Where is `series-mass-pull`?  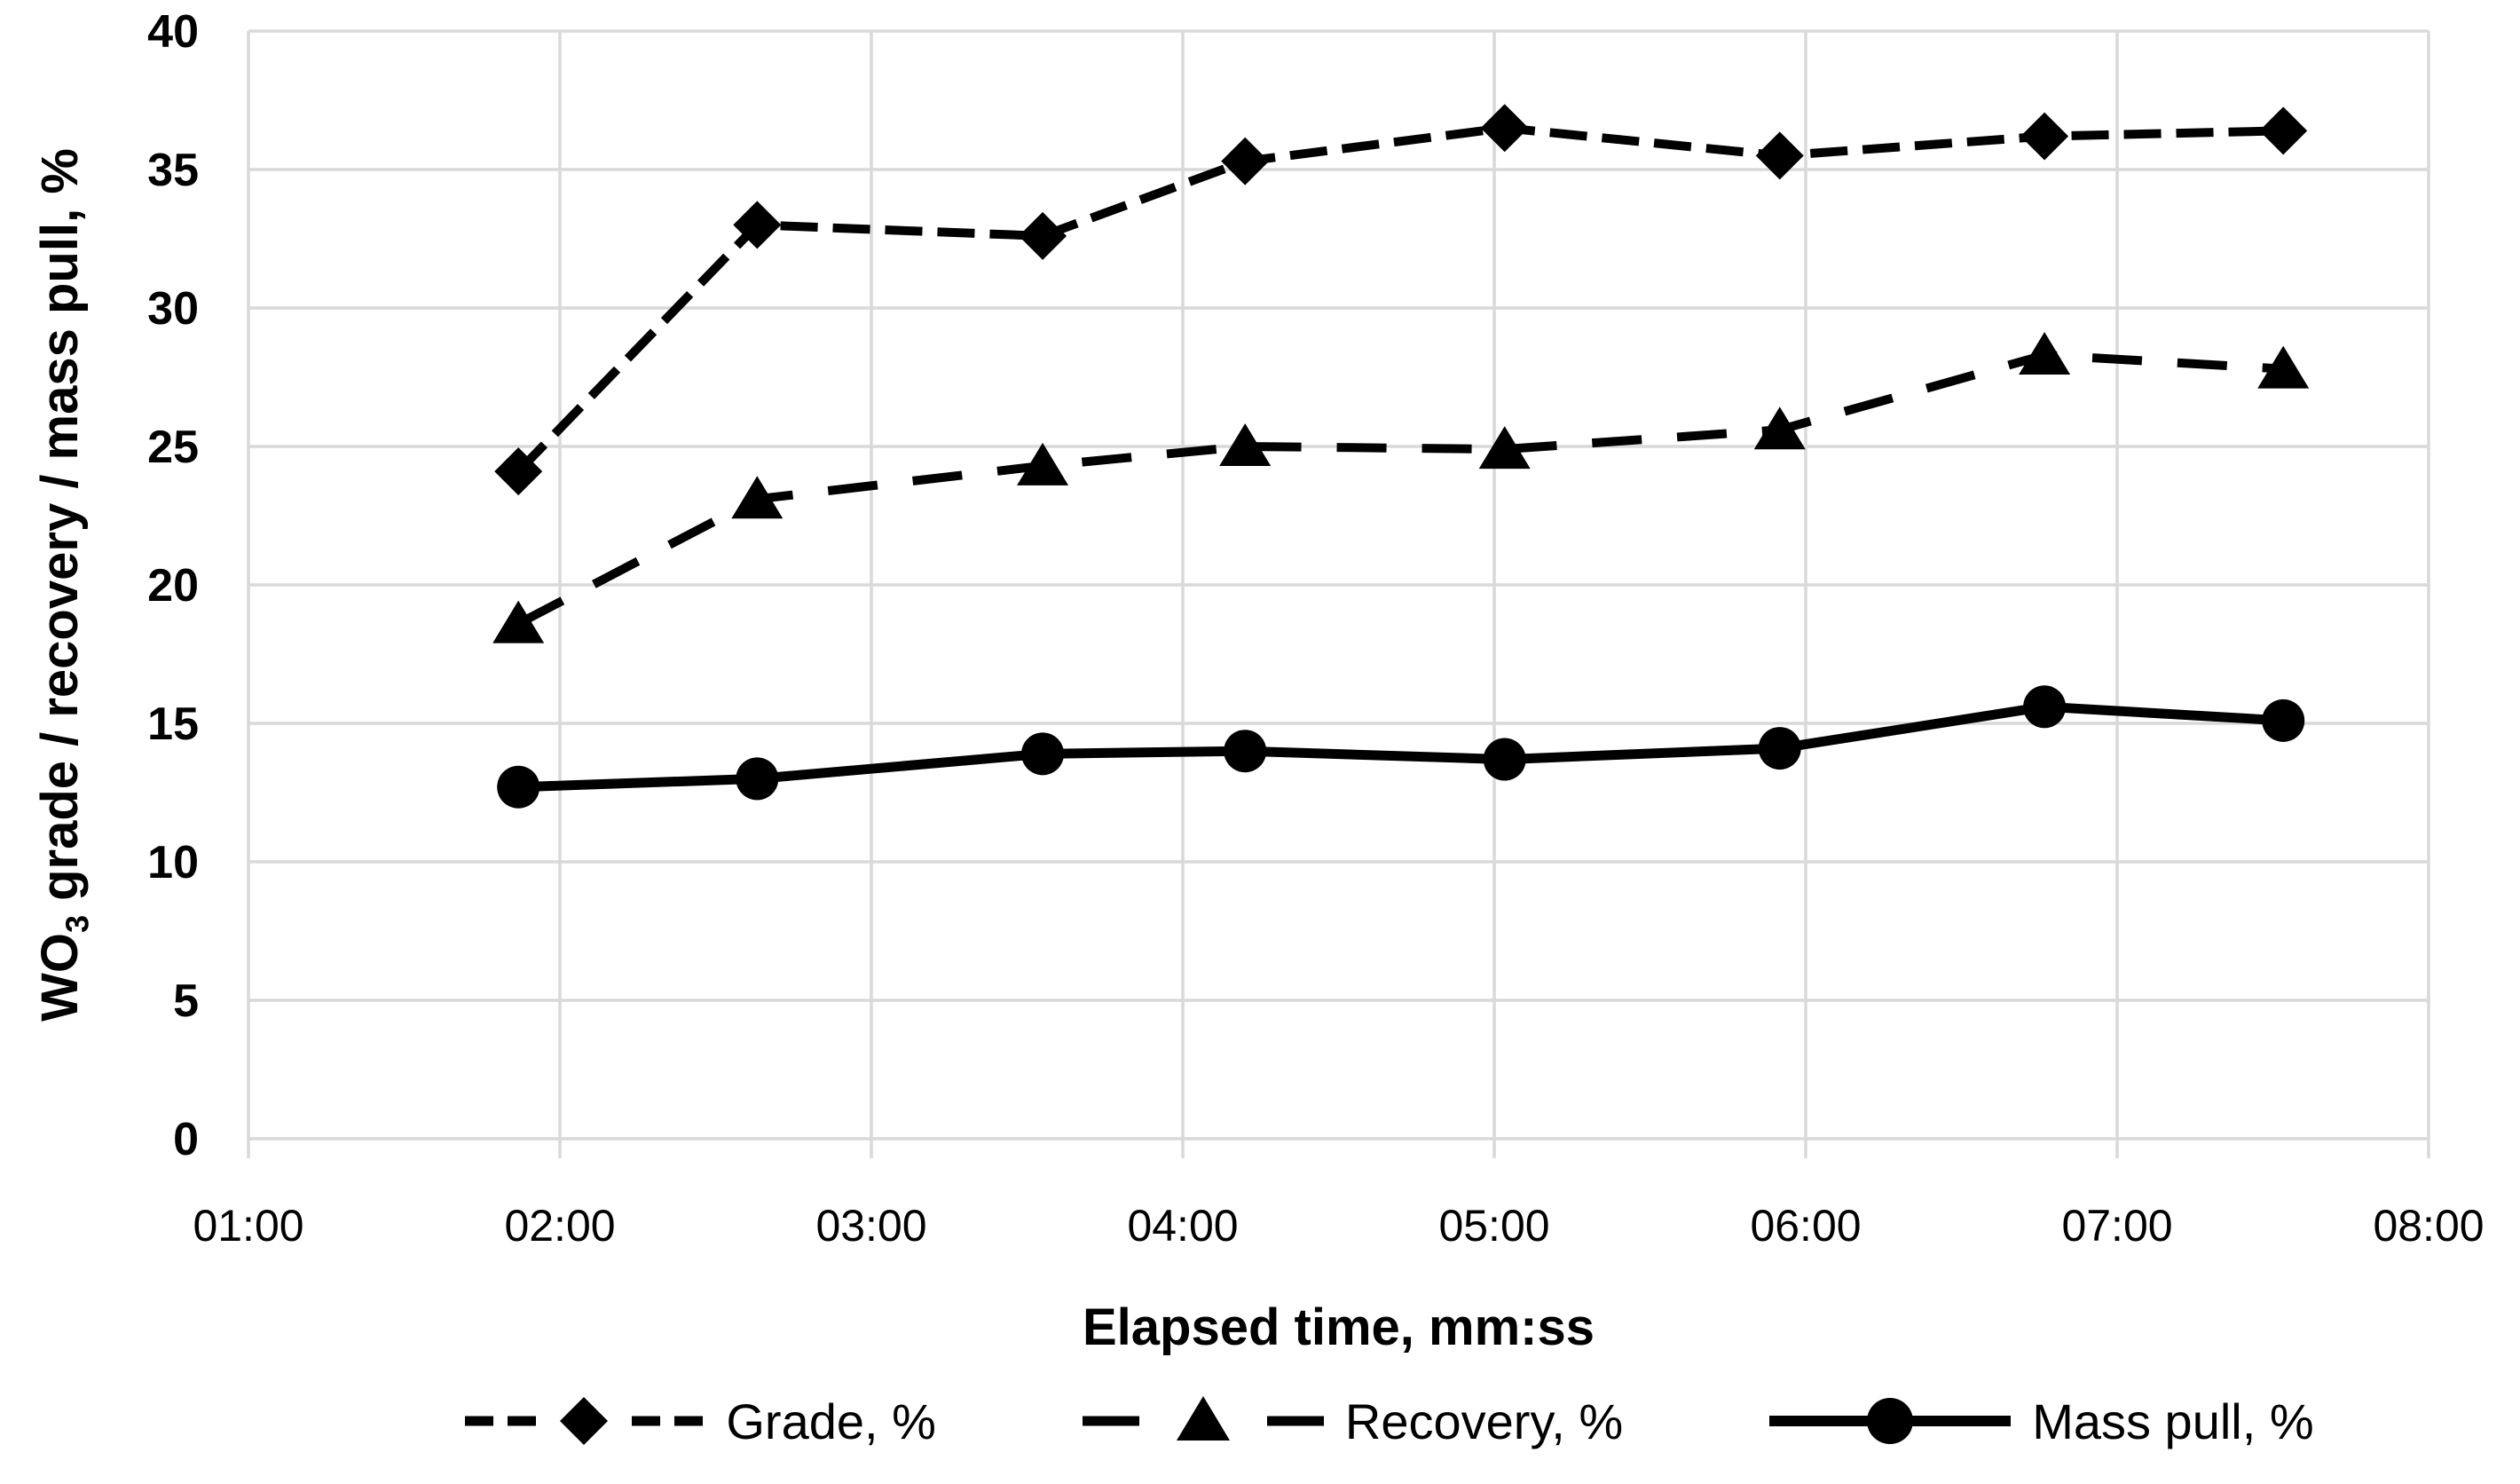
series-mass-pull is located at coordinates (1401, 747).